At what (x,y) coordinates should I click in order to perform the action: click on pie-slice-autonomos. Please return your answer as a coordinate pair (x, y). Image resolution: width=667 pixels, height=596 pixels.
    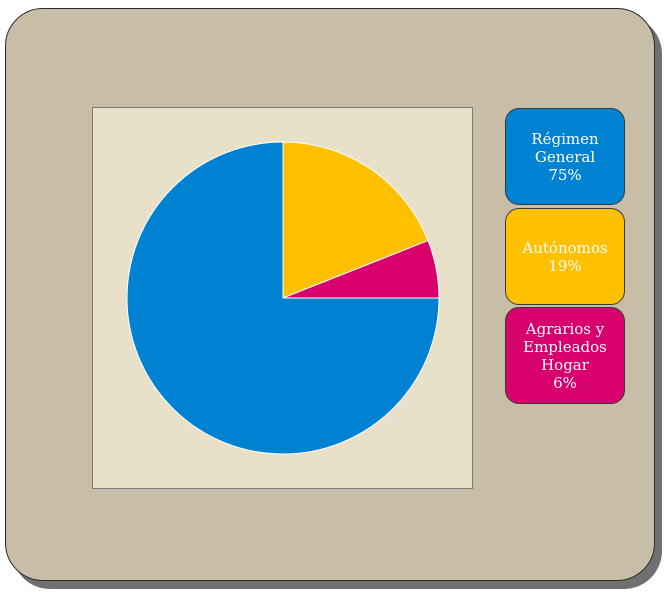
    Looking at the image, I should click on (355, 220).